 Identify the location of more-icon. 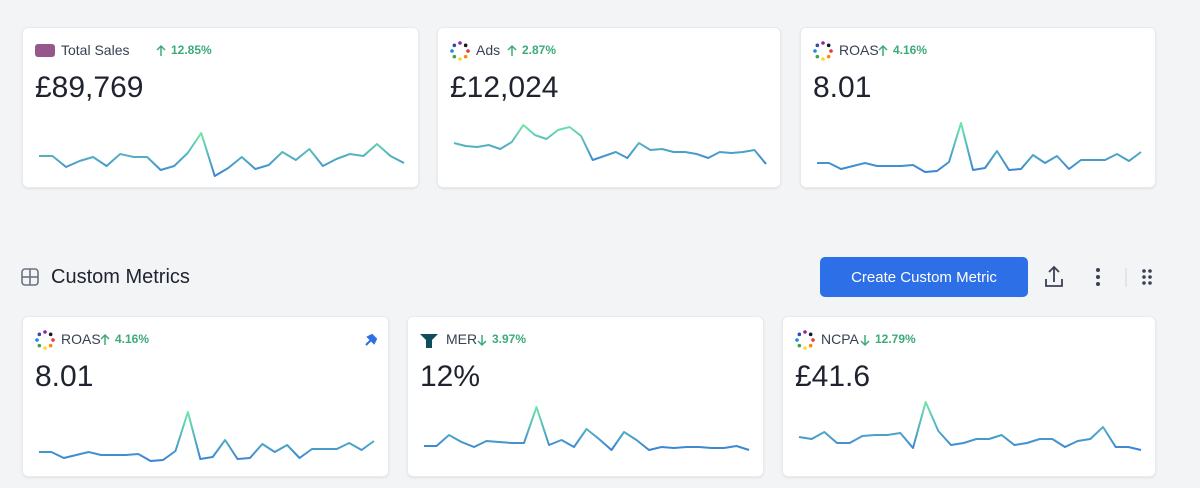
(1098, 277).